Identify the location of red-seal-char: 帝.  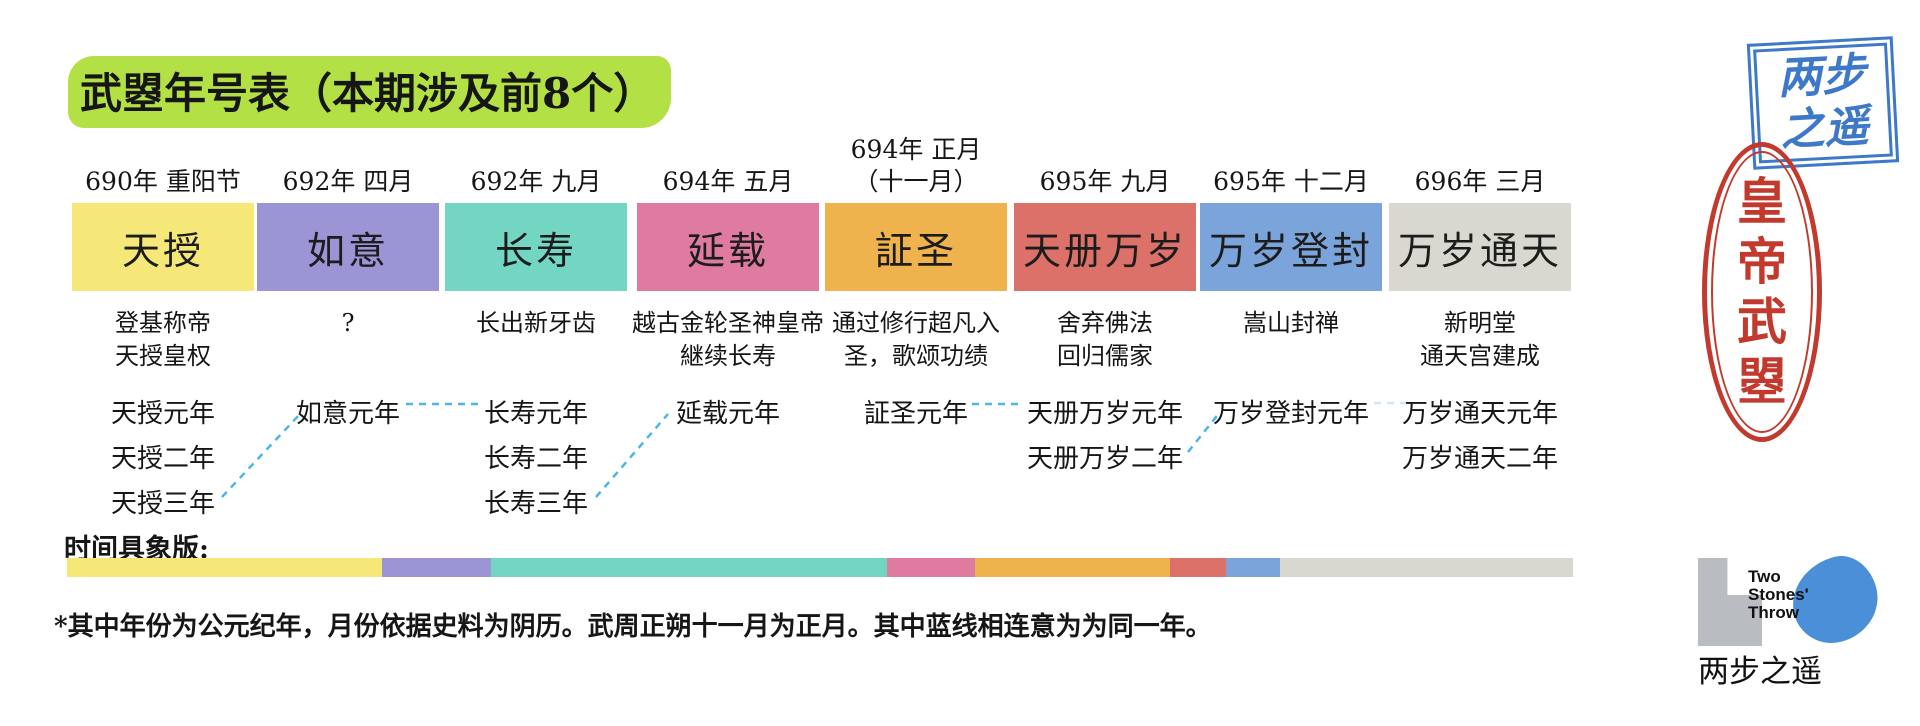
(1762, 261).